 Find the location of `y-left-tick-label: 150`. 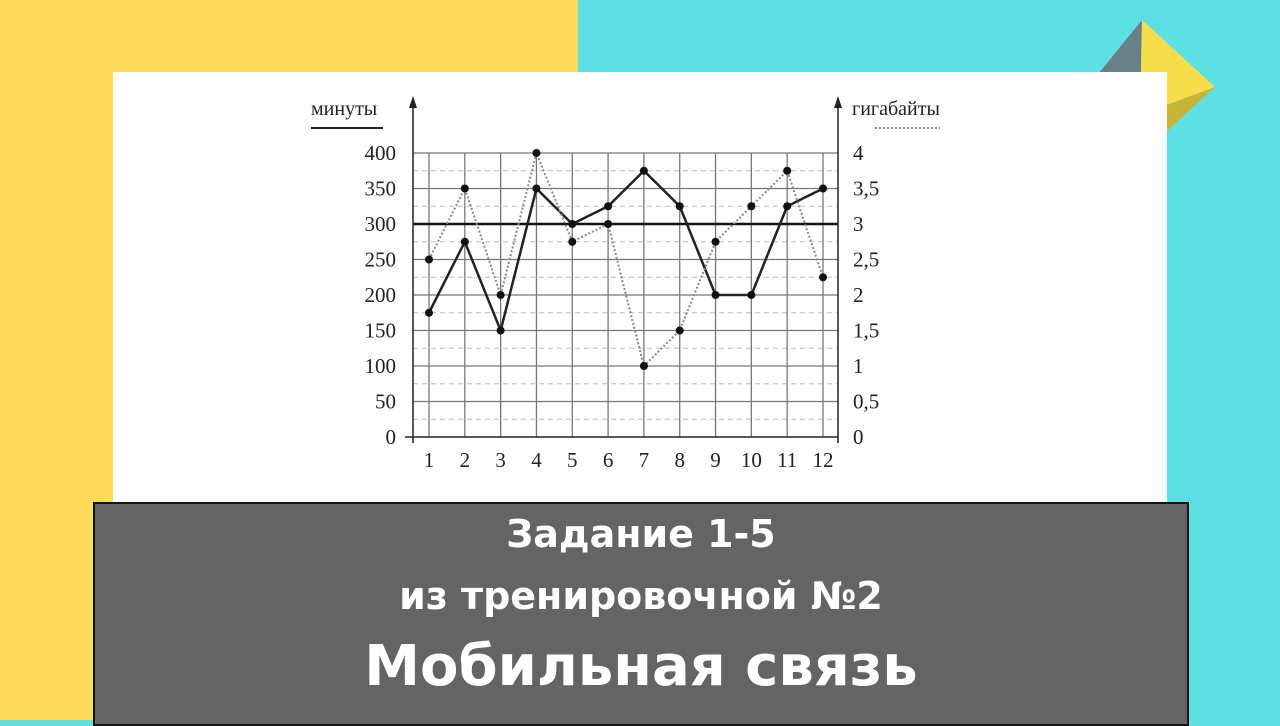

y-left-tick-label: 150 is located at coordinates (381, 331).